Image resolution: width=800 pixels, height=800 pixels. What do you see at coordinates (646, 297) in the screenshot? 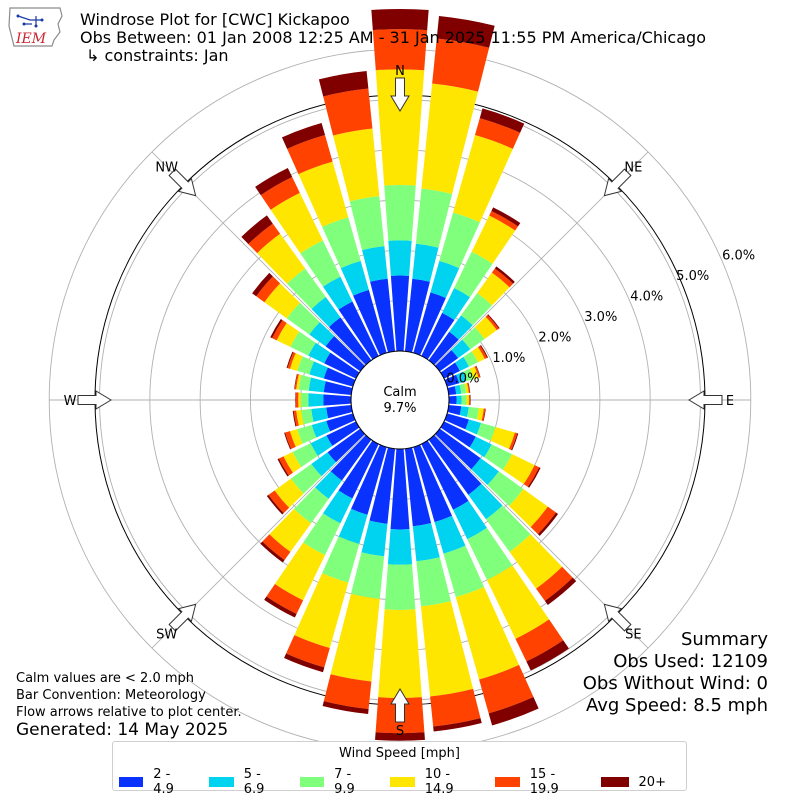
I see `radial-tick-label: 4.0%` at bounding box center [646, 297].